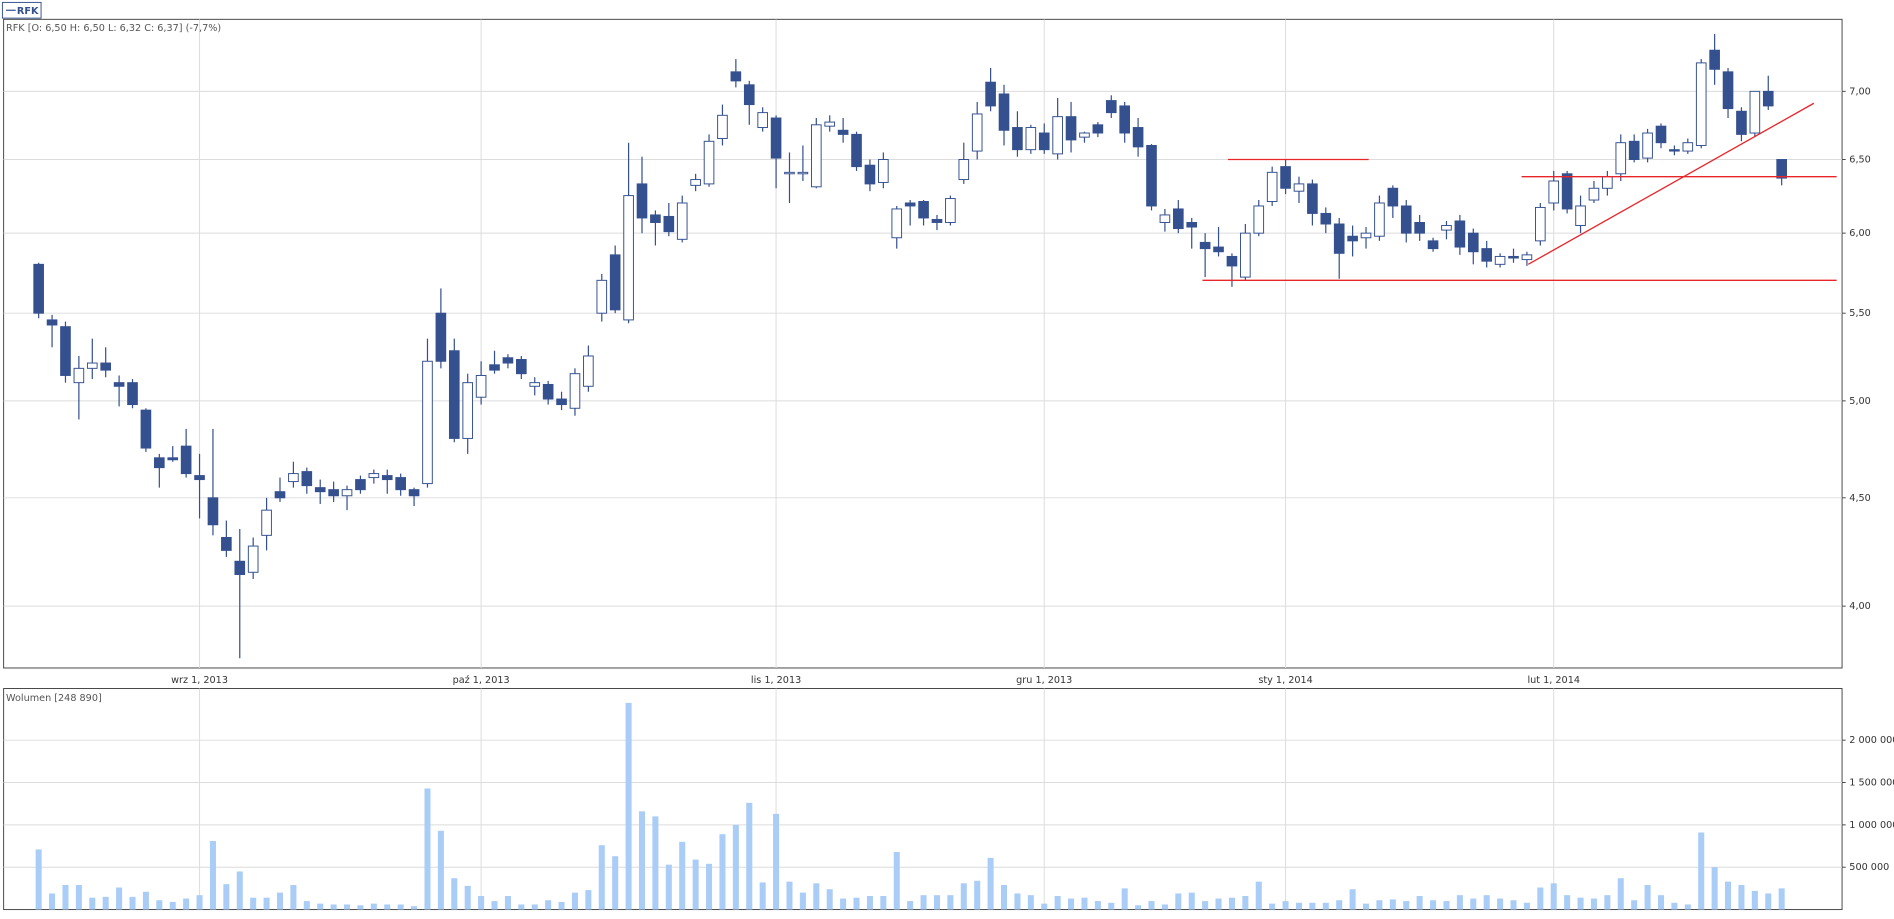  I want to click on x-tick-label: gru 1, 2013, so click(1044, 680).